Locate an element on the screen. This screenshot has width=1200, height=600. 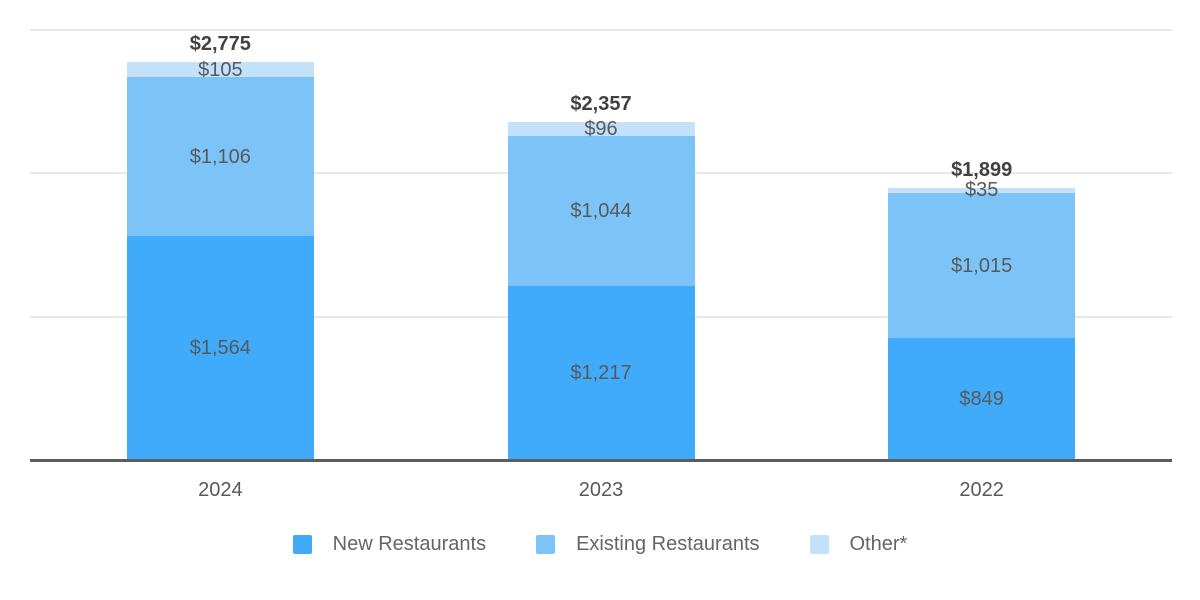
bar-2023-total-label: $2,357 is located at coordinates (601, 104).